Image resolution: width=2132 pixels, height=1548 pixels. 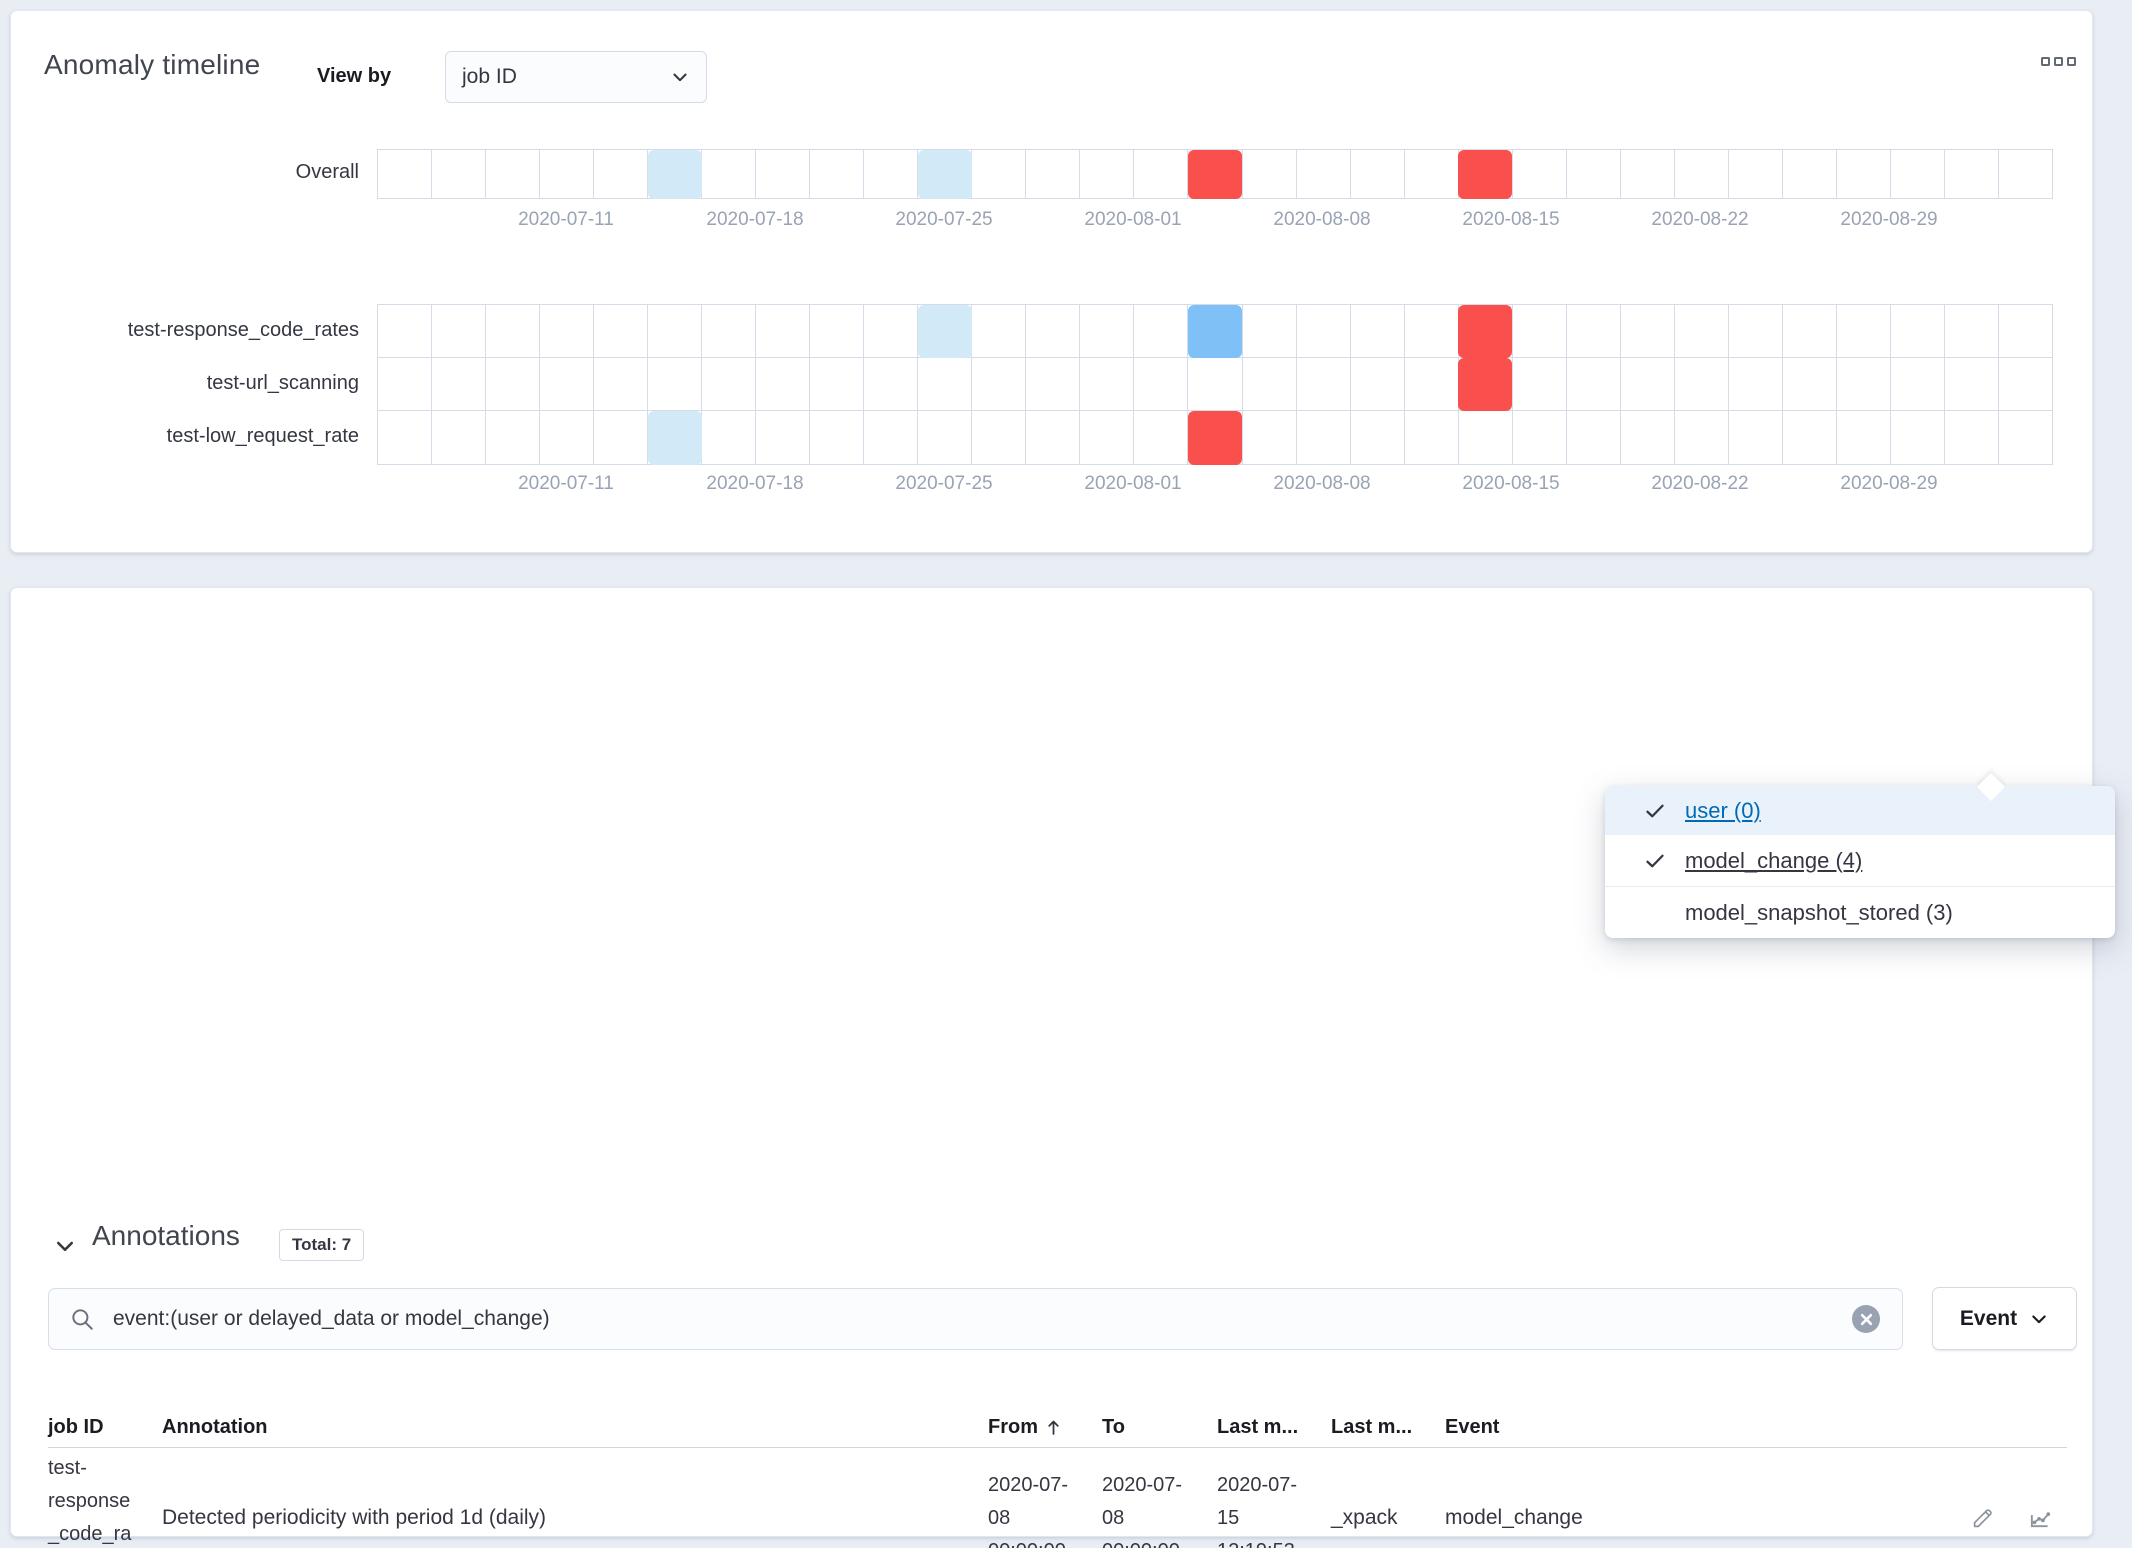 What do you see at coordinates (1982, 1518) in the screenshot?
I see `edit-annotation-button` at bounding box center [1982, 1518].